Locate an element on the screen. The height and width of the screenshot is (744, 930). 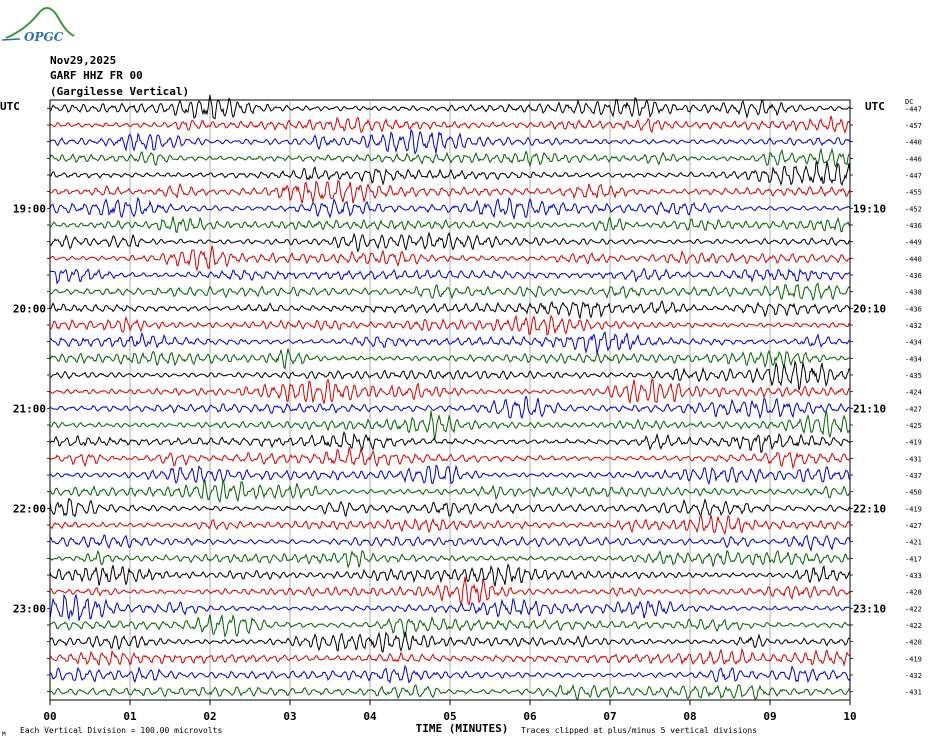
dc-offset-value: -446 is located at coordinates (913, 159).